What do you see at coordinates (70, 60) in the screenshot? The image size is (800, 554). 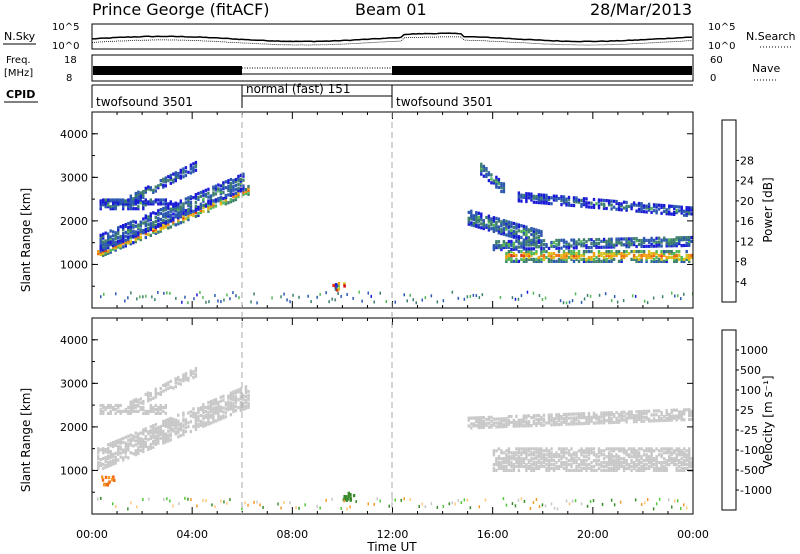 I see `freq-tick-top: 18` at bounding box center [70, 60].